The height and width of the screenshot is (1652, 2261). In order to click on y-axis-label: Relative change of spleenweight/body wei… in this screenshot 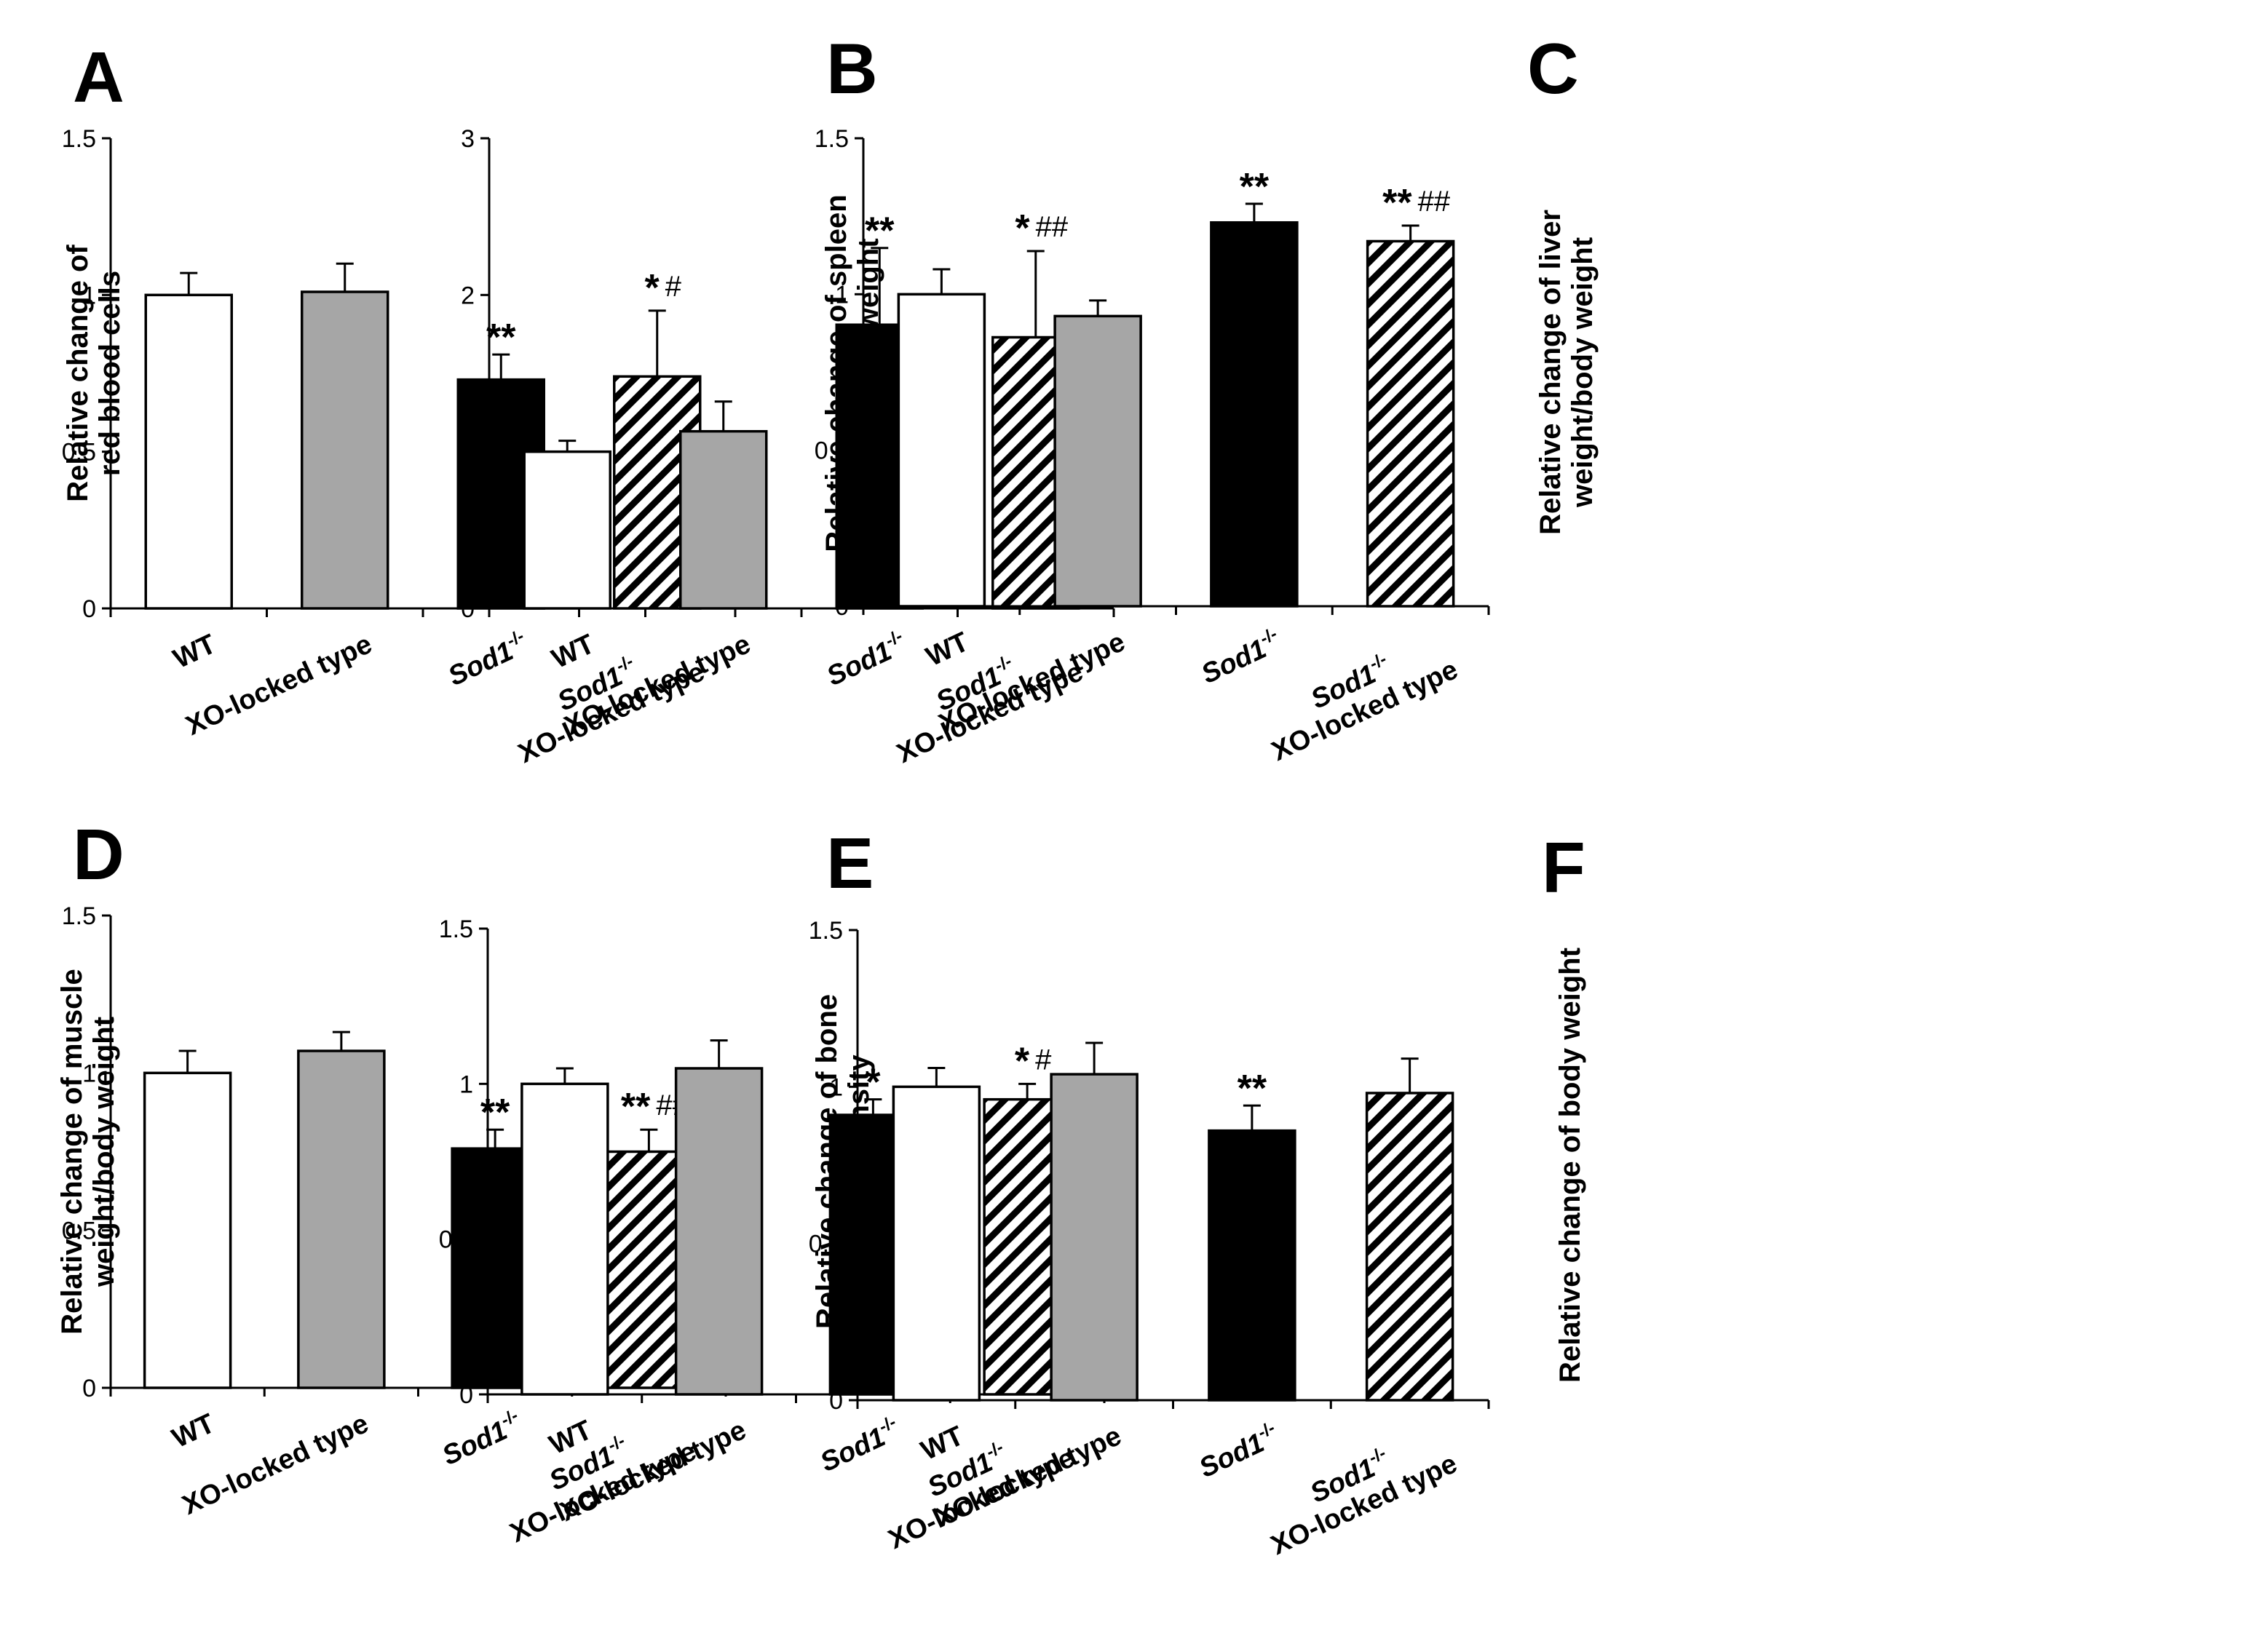, I will do `click(852, 373)`.